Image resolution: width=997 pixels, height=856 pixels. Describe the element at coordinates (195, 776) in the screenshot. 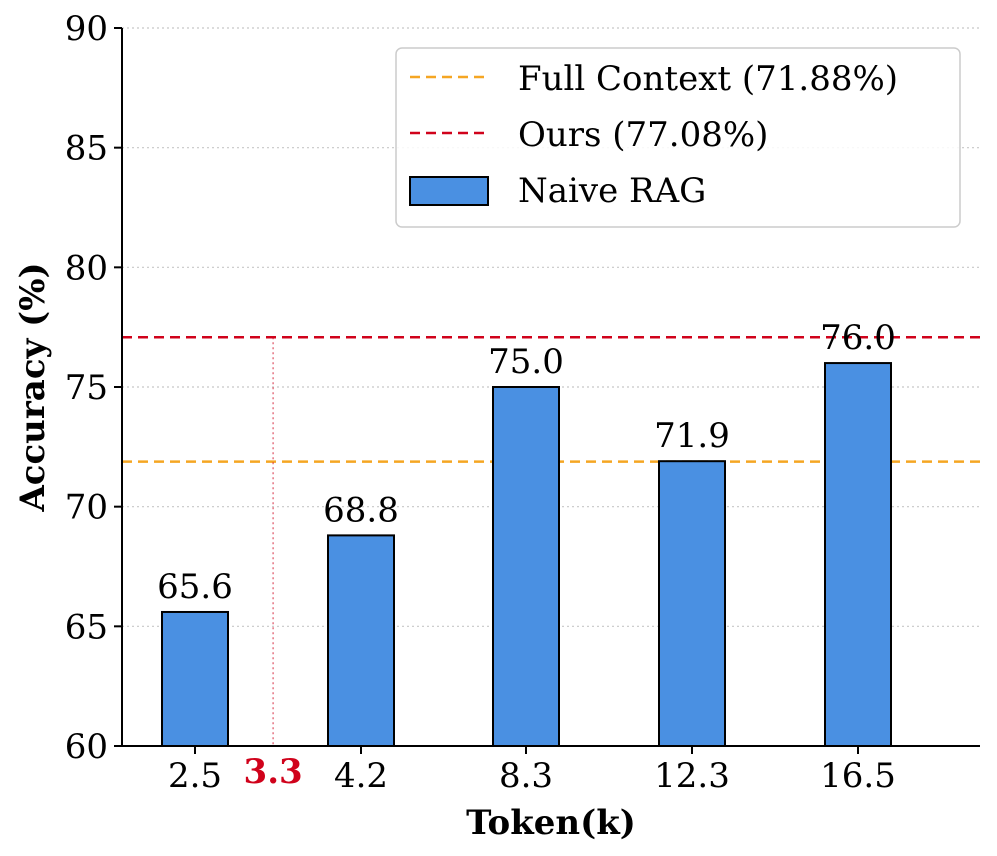

I see `x-tick-label: 2.5` at that location.